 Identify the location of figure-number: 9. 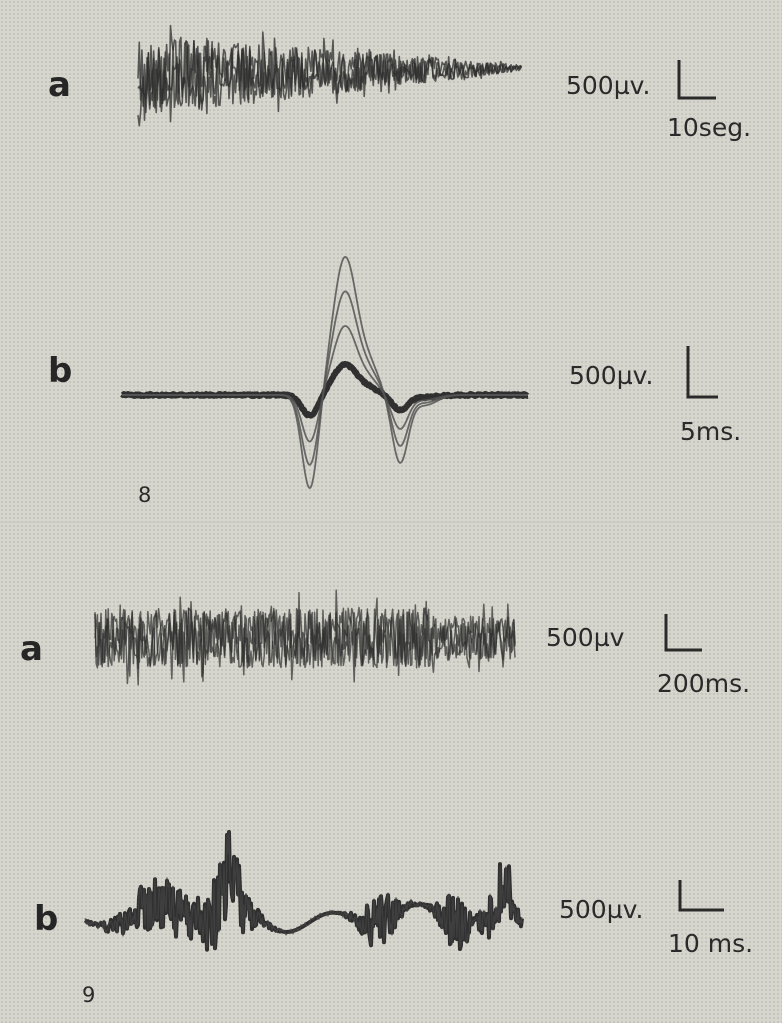
(88, 995).